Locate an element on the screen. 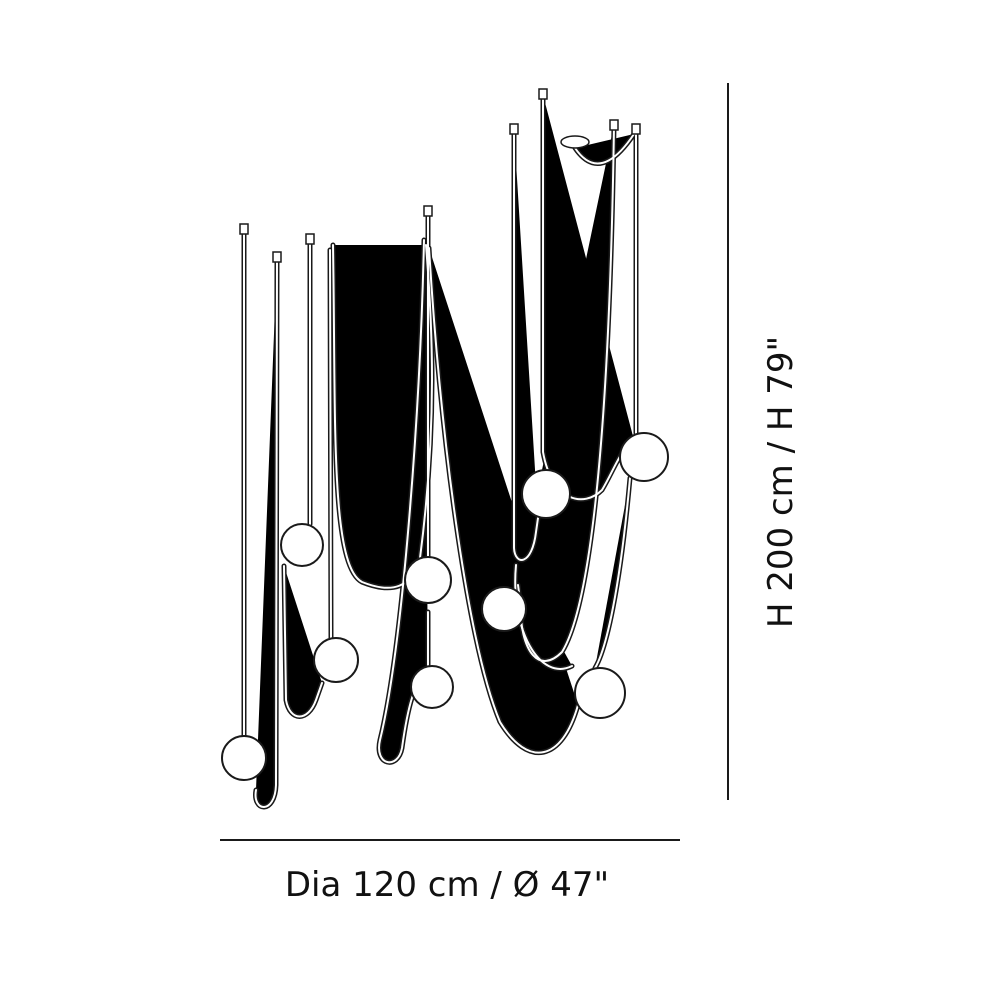  diameter-label: Dia 120 cm / Ø 47" is located at coordinates (447, 885).